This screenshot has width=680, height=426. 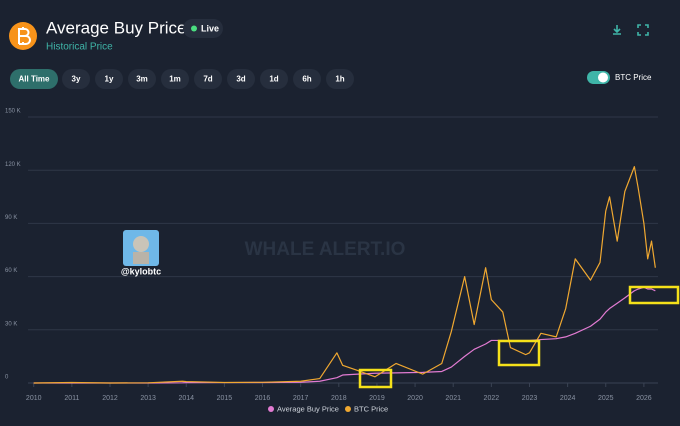 I want to click on watermark: WHALE ALERT.IO, so click(x=325, y=249).